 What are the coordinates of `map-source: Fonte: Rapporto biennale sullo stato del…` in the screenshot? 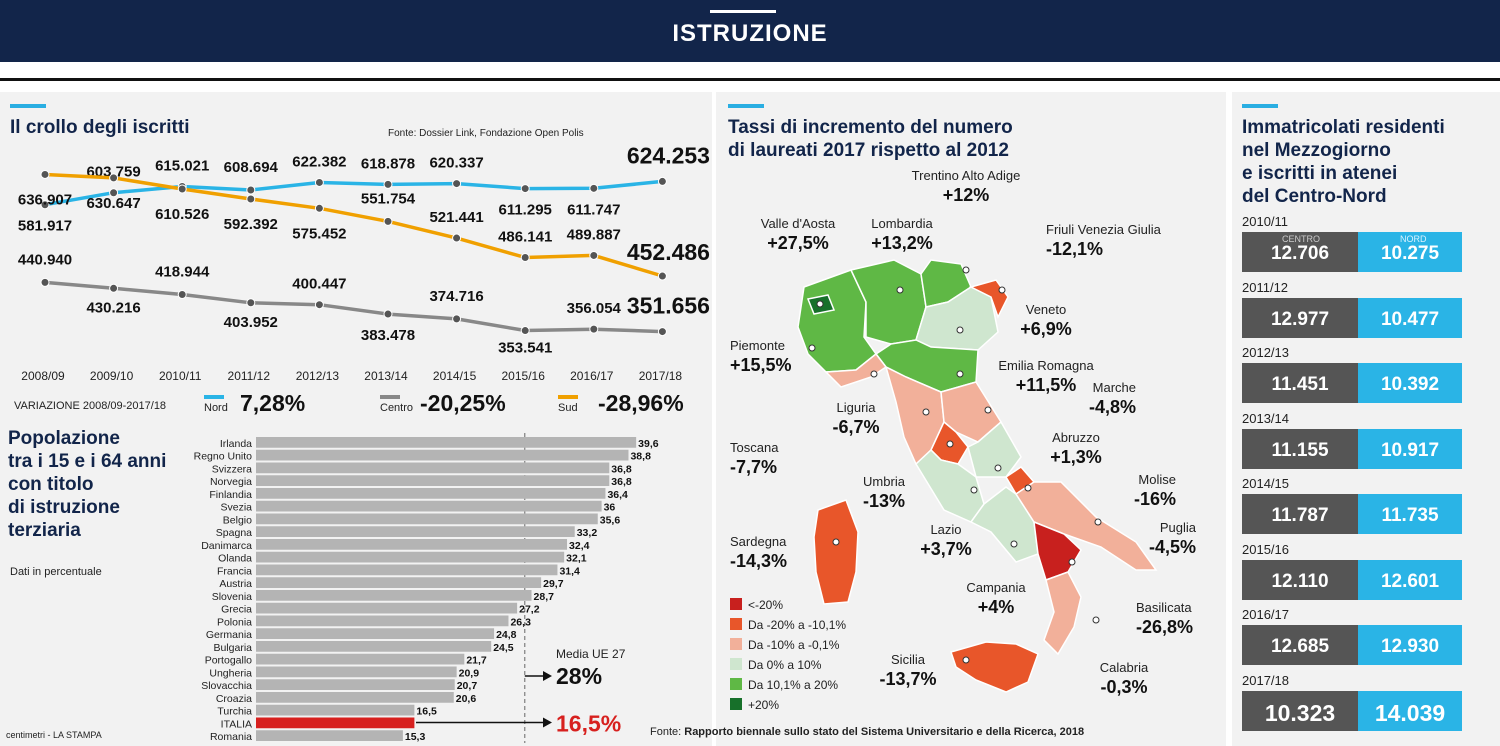 It's located at (867, 732).